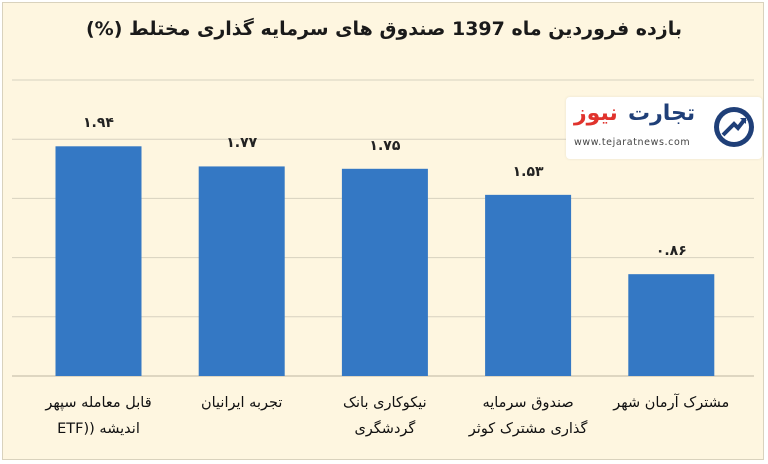 Image resolution: width=768 pixels, height=464 pixels. Describe the element at coordinates (662, 113) in the screenshot. I see `logo-wordmark-tejarat: تجارت` at that location.